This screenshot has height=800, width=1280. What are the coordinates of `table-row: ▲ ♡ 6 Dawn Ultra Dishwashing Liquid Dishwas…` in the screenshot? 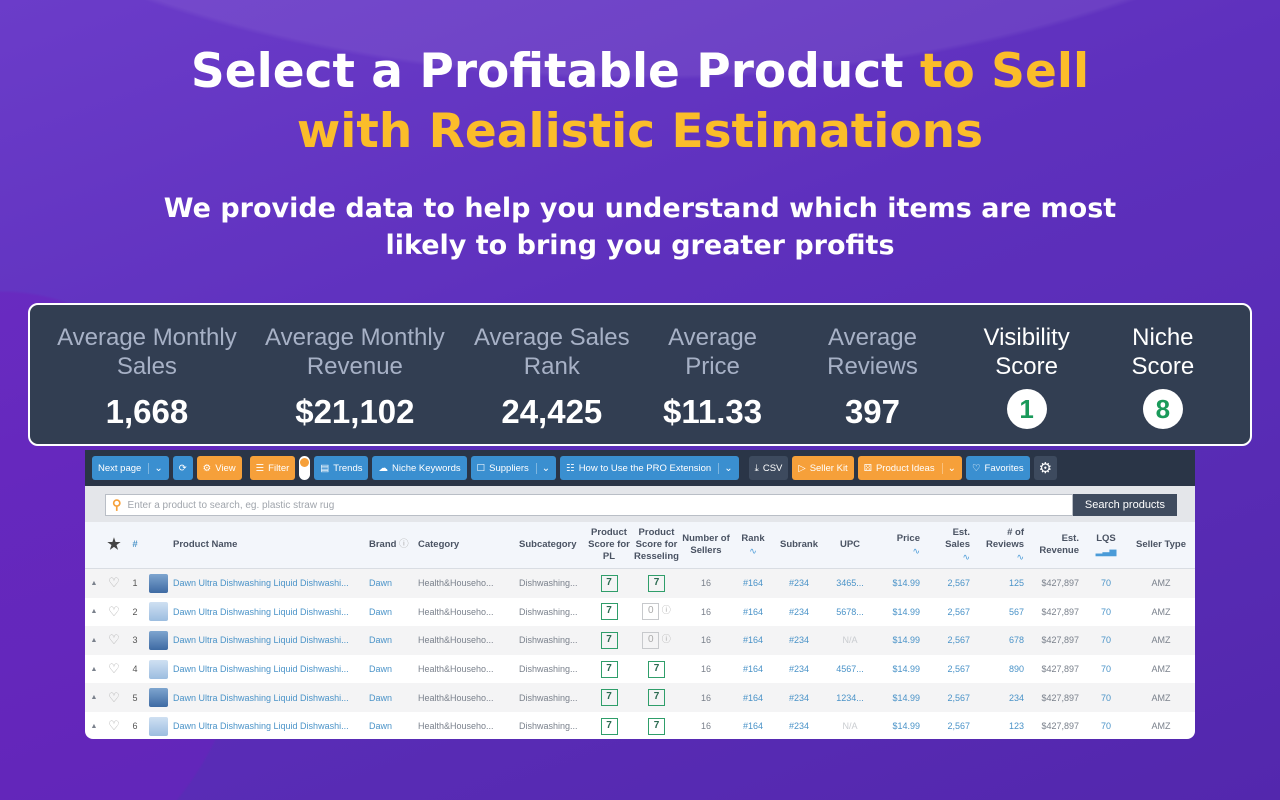 It's located at (640, 726).